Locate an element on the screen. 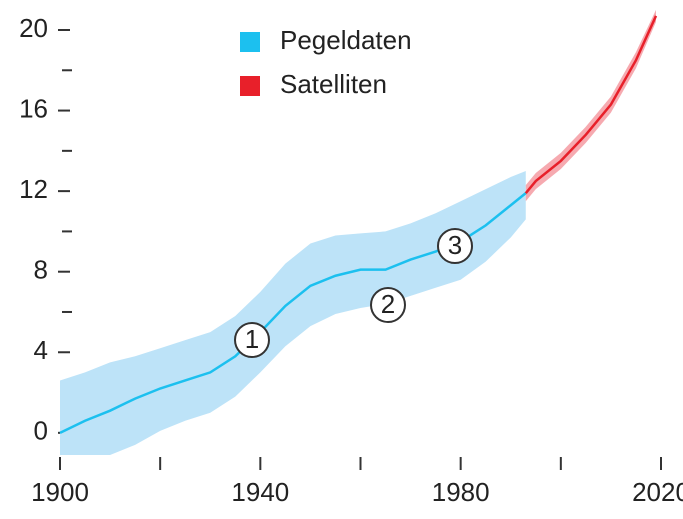 The image size is (683, 519). x-tick-label: 1900 is located at coordinates (60, 492).